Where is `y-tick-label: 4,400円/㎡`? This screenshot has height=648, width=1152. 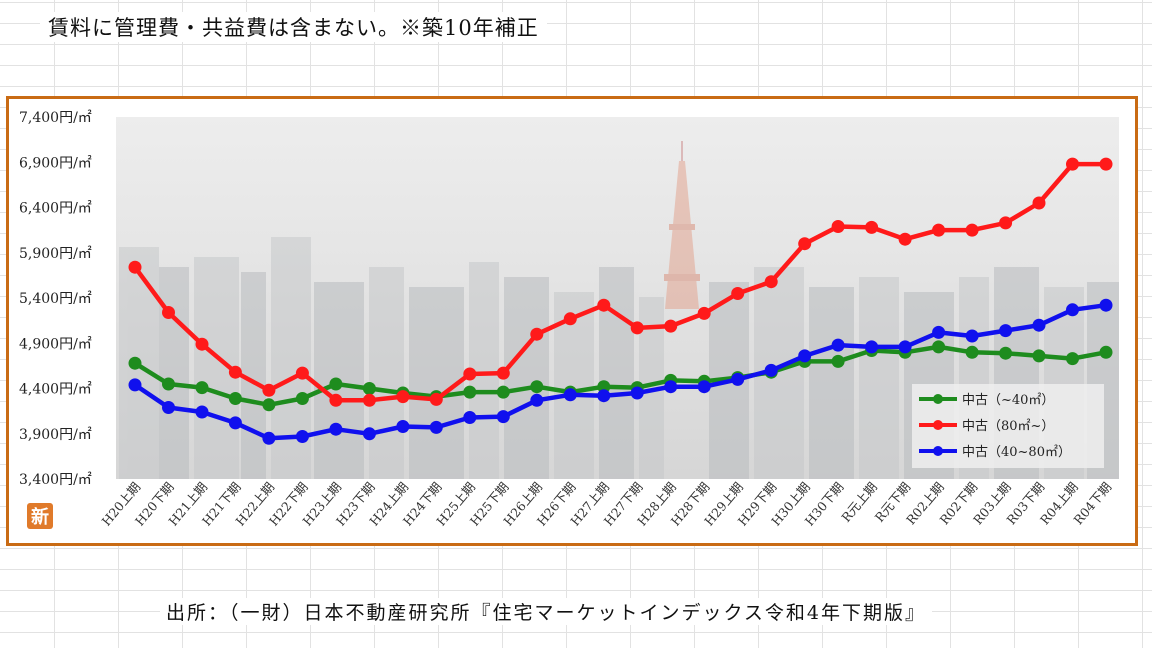 y-tick-label: 4,400円/㎡ is located at coordinates (55, 390).